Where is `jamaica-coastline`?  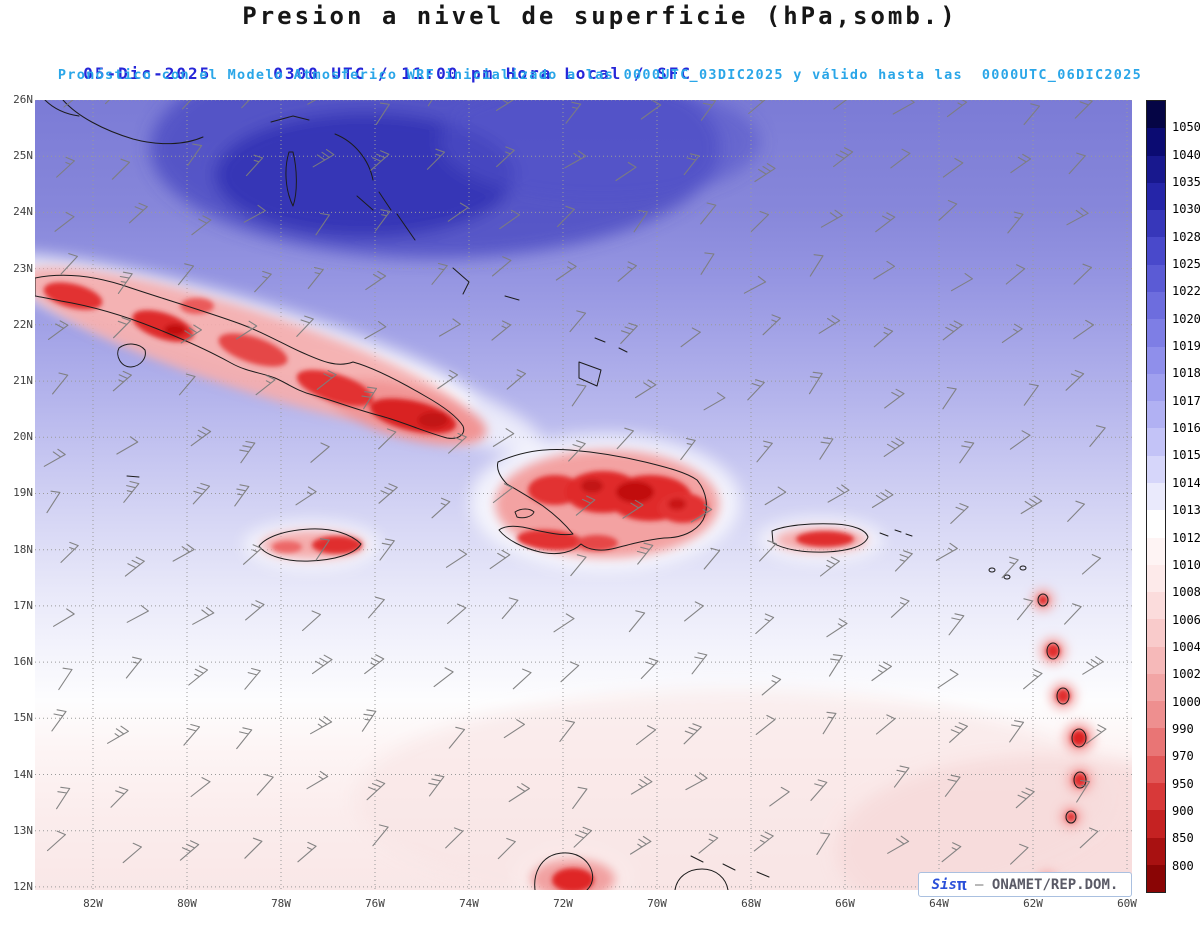 jamaica-coastline is located at coordinates (310, 545).